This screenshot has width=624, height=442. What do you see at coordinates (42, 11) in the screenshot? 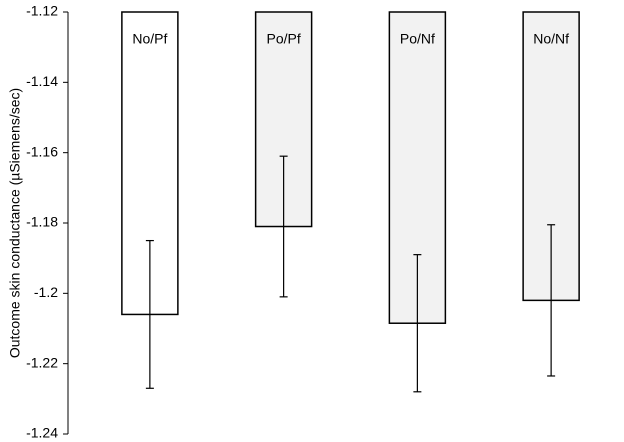
I see `y-tick-label: -1.12` at bounding box center [42, 11].